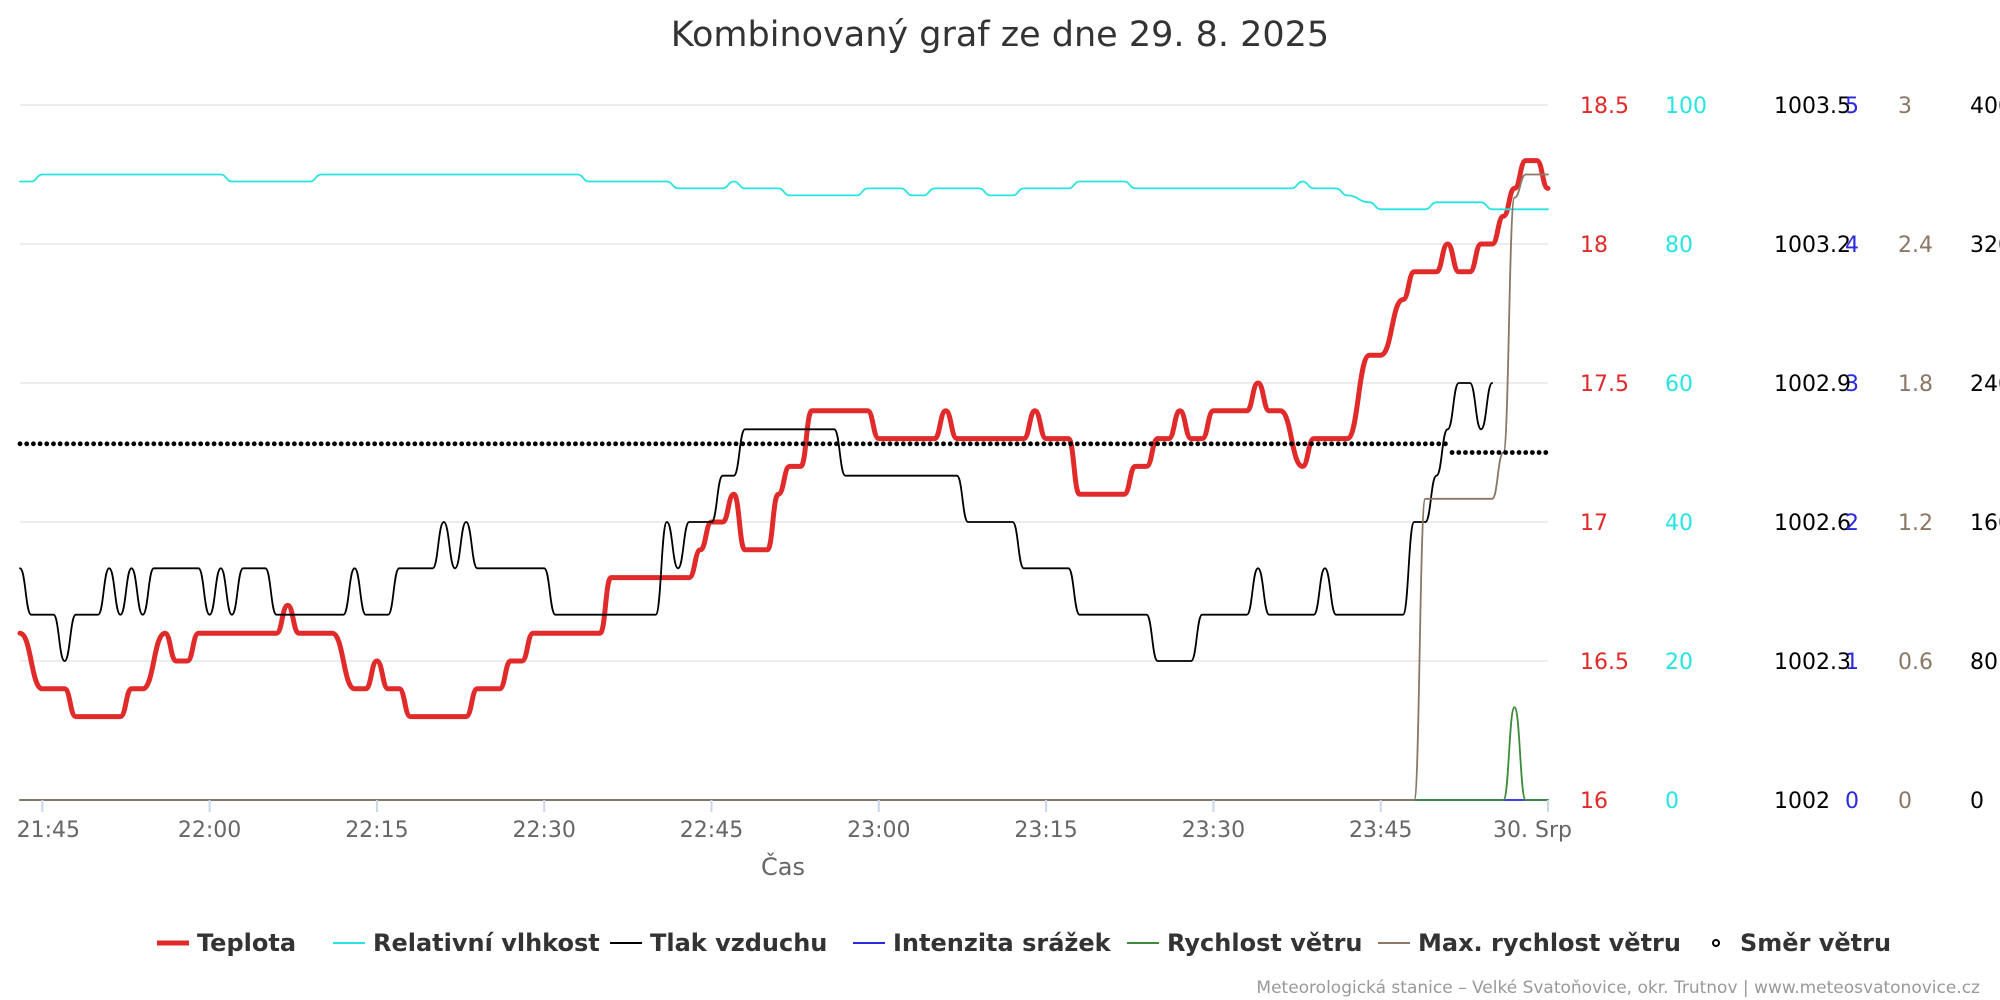  I want to click on legend-item-intenzita-srazek: Intenzita srážek, so click(982, 943).